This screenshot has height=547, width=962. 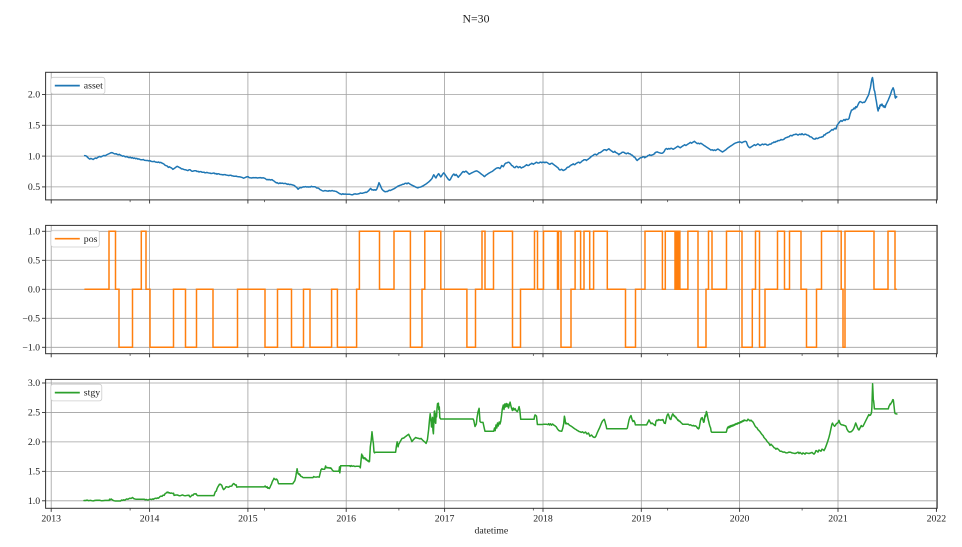 What do you see at coordinates (838, 519) in the screenshot?
I see `svg-text: 2021` at bounding box center [838, 519].